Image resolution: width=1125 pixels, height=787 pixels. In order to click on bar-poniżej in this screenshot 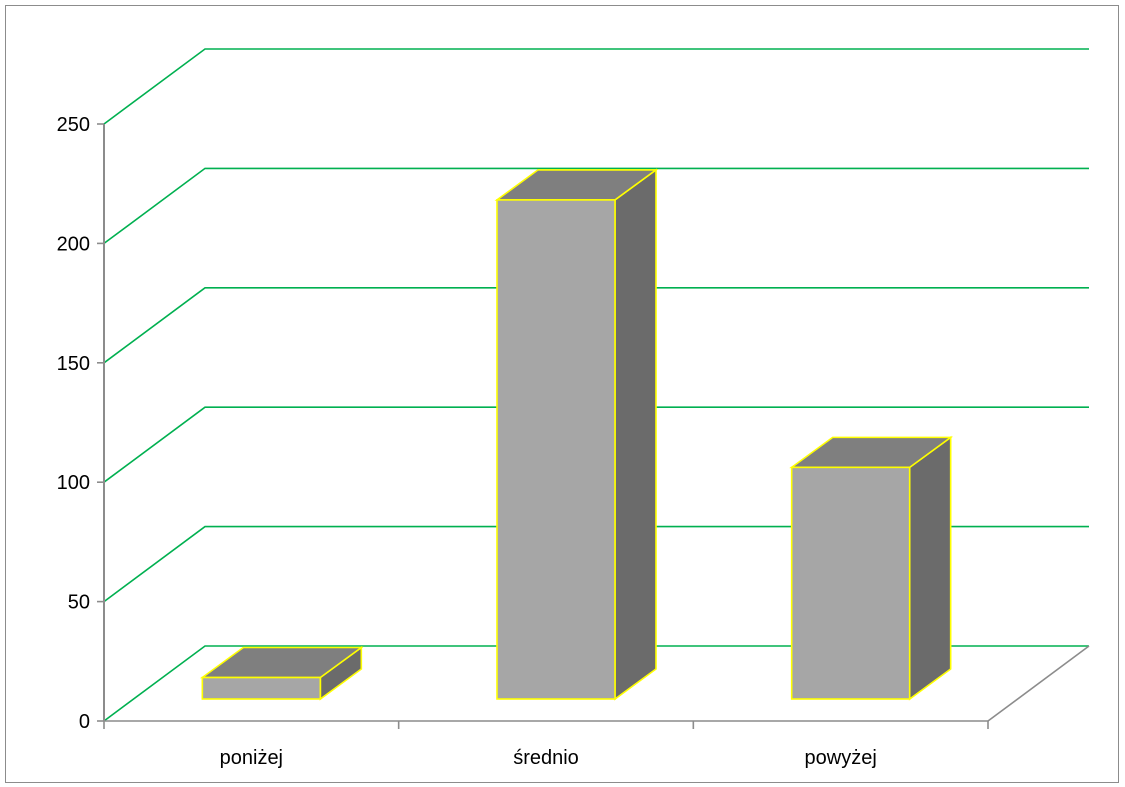, I will do `click(281, 673)`.